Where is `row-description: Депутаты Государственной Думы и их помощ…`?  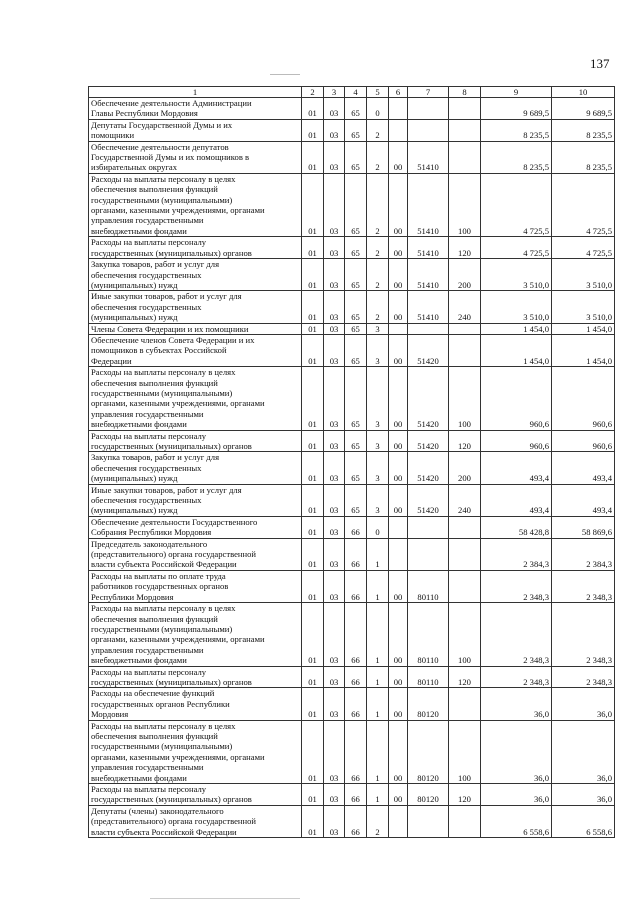 row-description: Депутаты Государственной Думы и их помощ… is located at coordinates (195, 130).